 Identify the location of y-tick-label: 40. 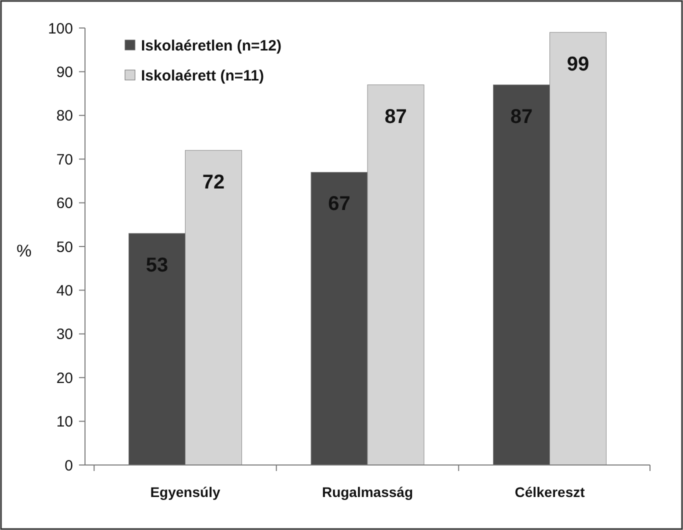
(64, 291).